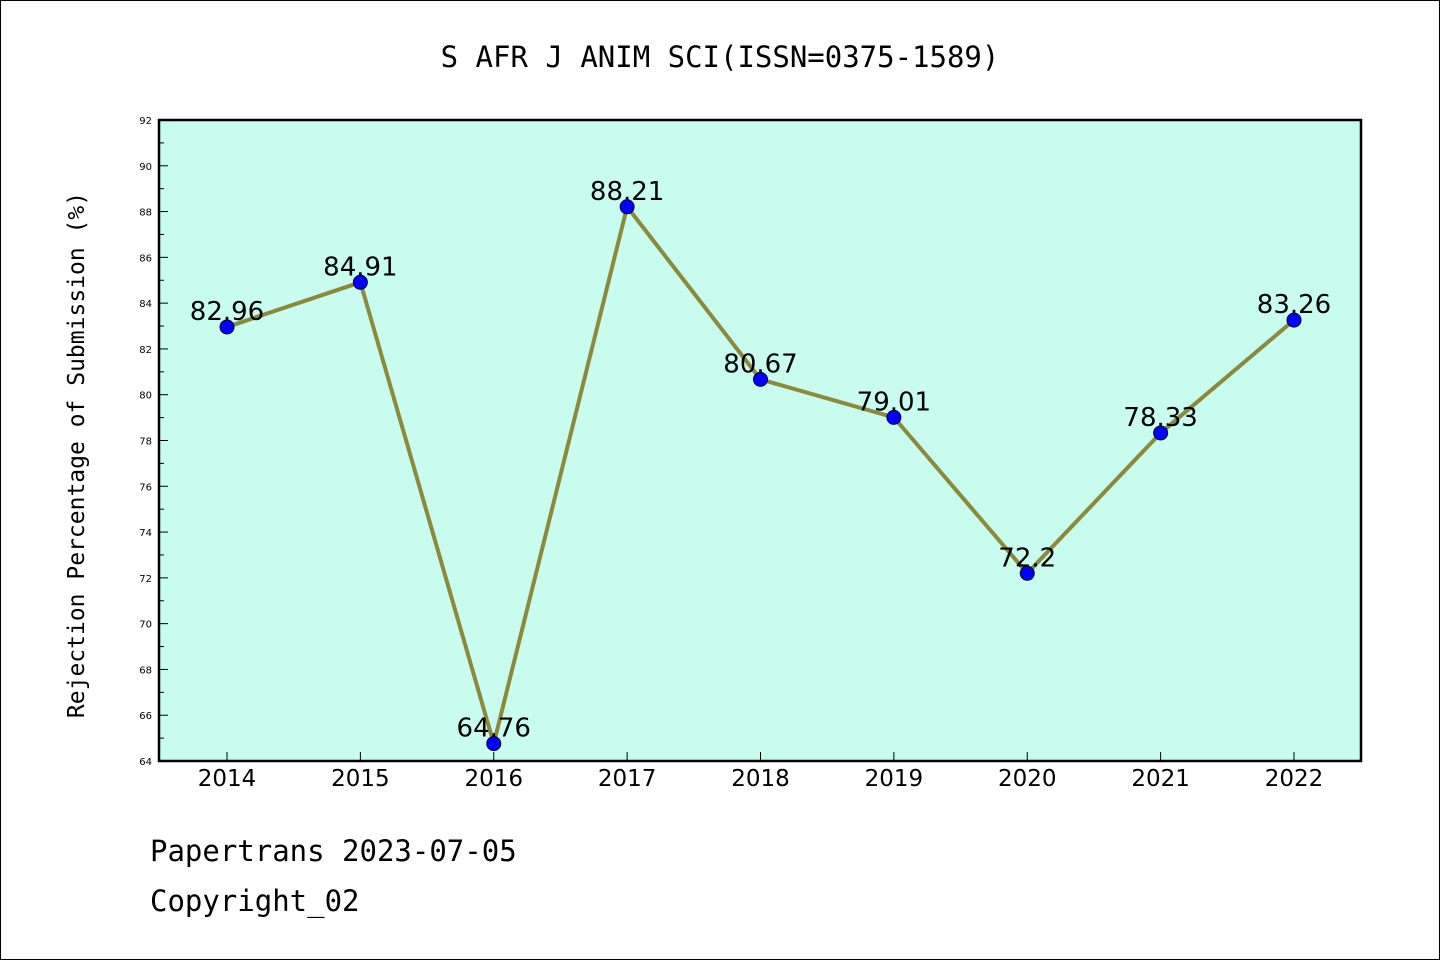 This screenshot has width=1440, height=960. I want to click on data-label: 78.33, so click(1160, 418).